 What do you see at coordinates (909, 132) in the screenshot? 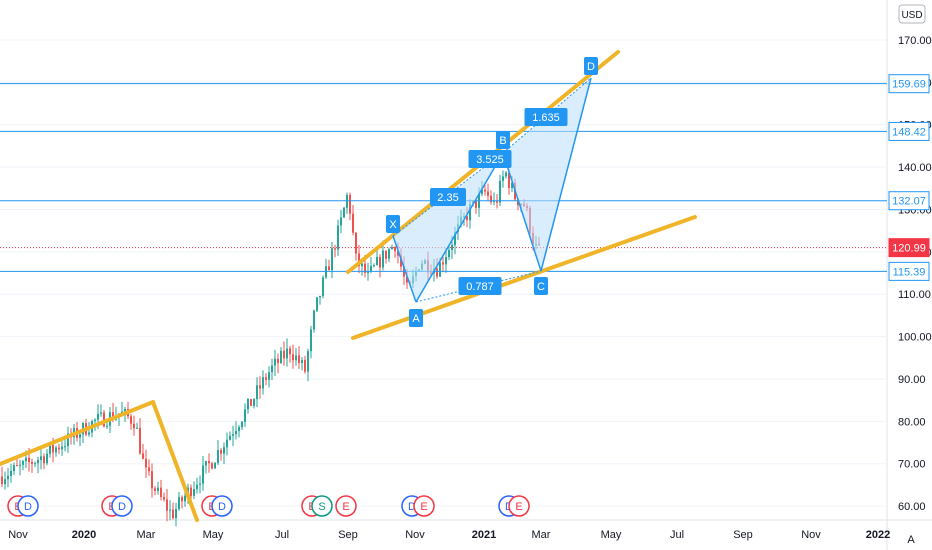
I see `price-label-text: 148.42` at bounding box center [909, 132].